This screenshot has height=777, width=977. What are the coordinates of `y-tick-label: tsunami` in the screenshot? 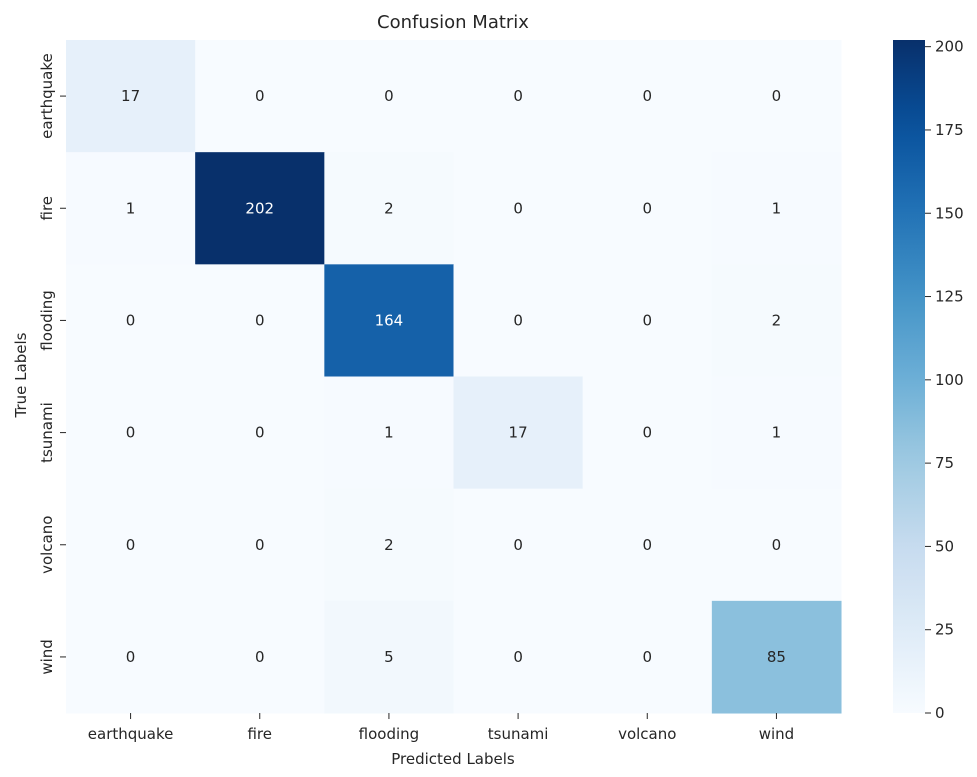 It's located at (47, 432).